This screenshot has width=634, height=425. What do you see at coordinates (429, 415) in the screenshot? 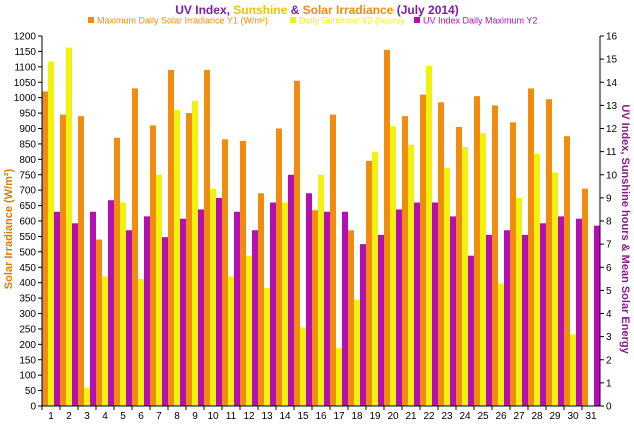
I see `x-tick-label-22: 22` at bounding box center [429, 415].